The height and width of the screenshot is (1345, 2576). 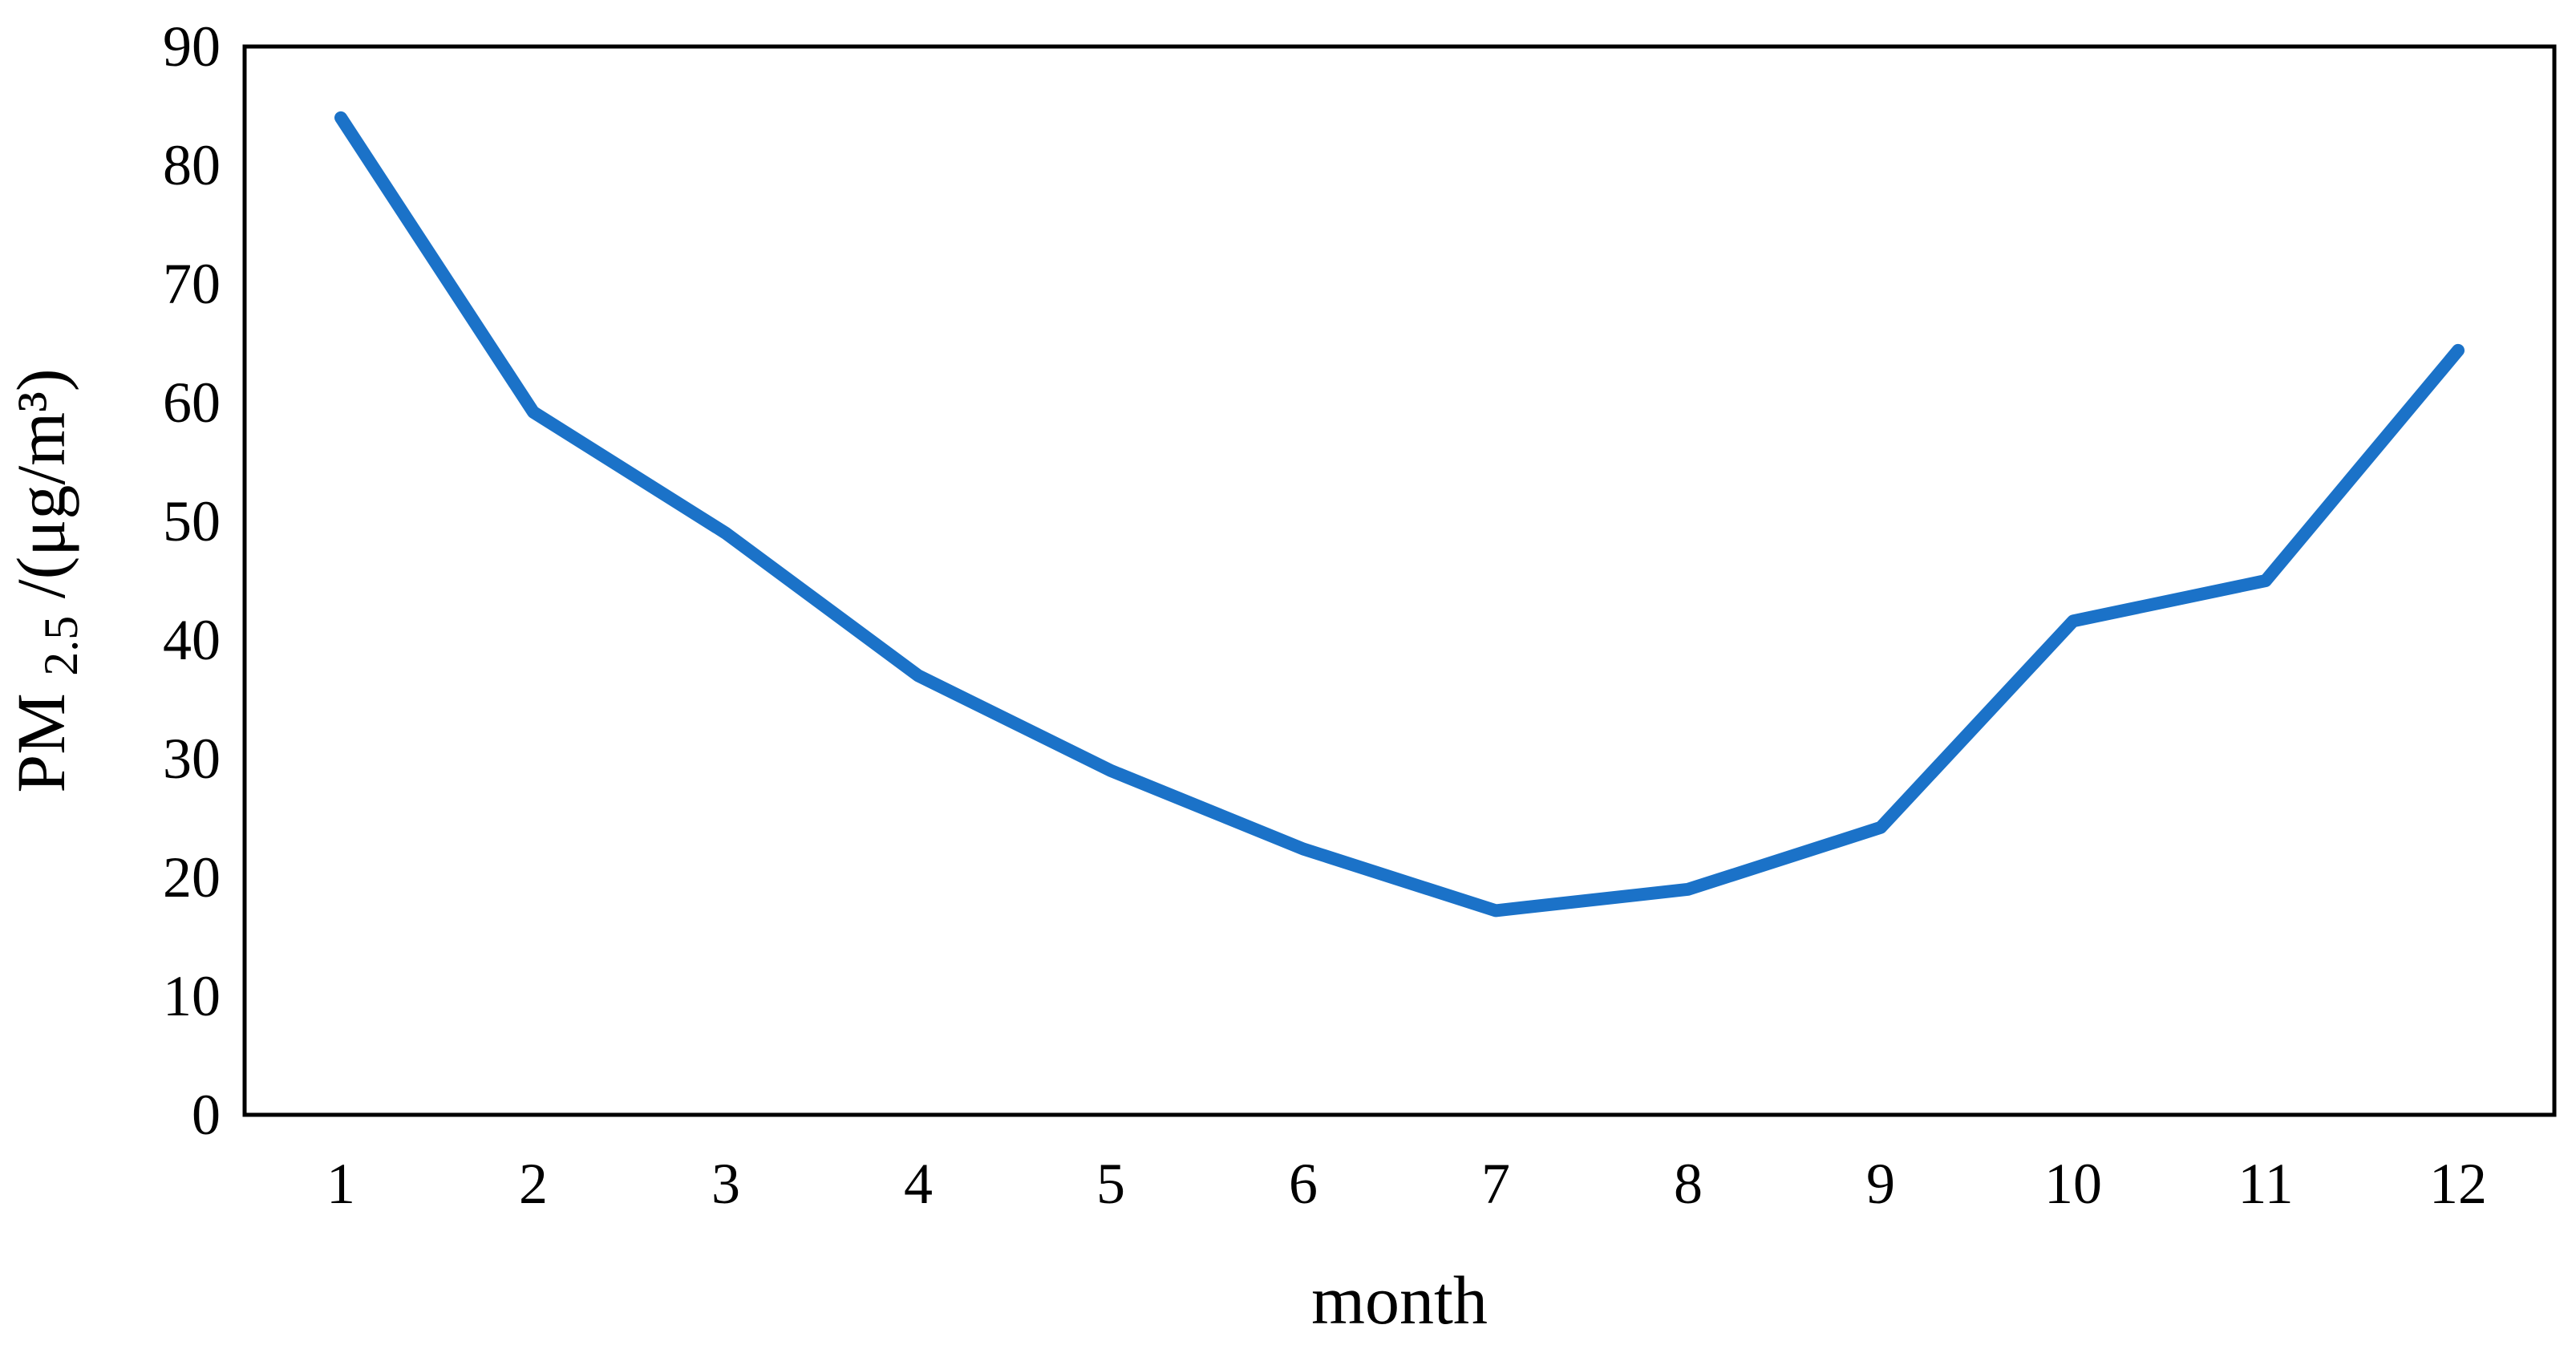 What do you see at coordinates (1399, 1300) in the screenshot?
I see `x-axis-title: month` at bounding box center [1399, 1300].